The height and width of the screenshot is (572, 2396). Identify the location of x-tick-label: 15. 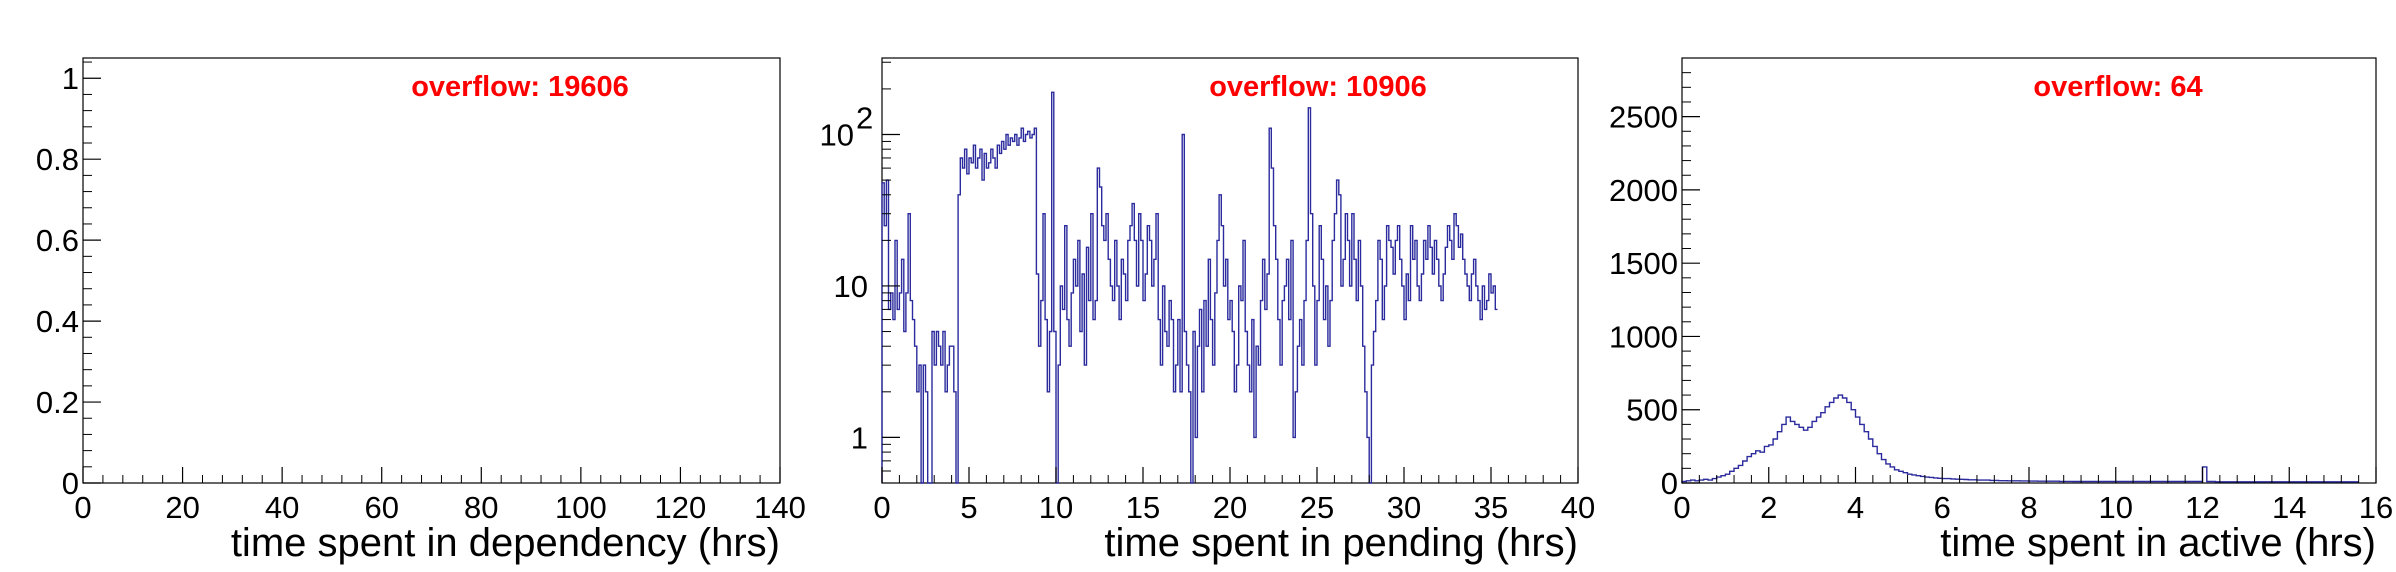
(1143, 507).